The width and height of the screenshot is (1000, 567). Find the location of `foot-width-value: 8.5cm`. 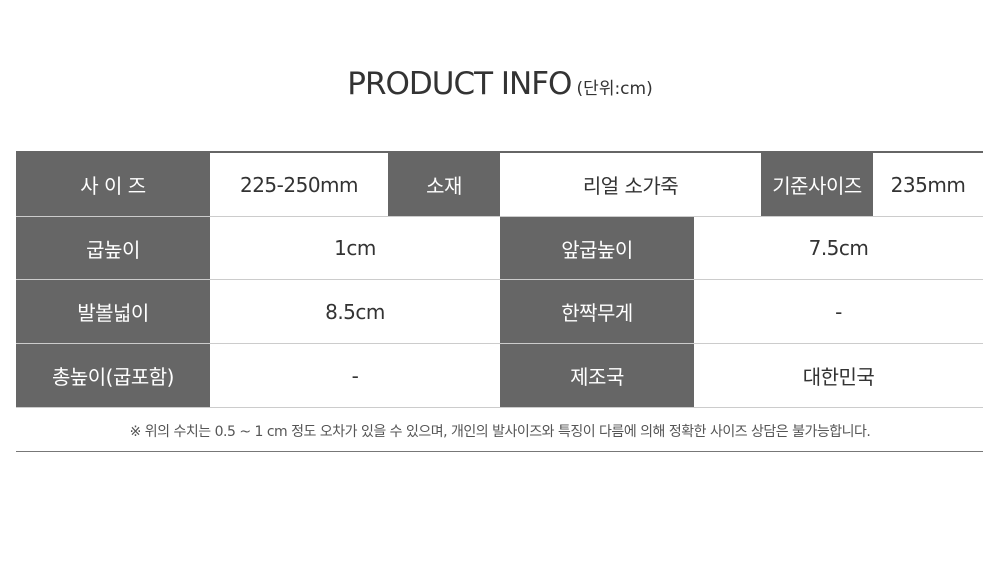

foot-width-value: 8.5cm is located at coordinates (355, 311).